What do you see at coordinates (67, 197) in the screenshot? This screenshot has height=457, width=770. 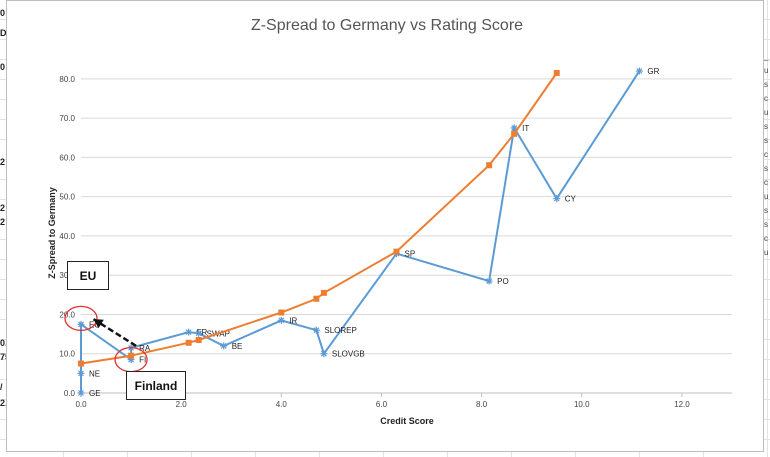 I see `y-tick-label: 50.0` at bounding box center [67, 197].